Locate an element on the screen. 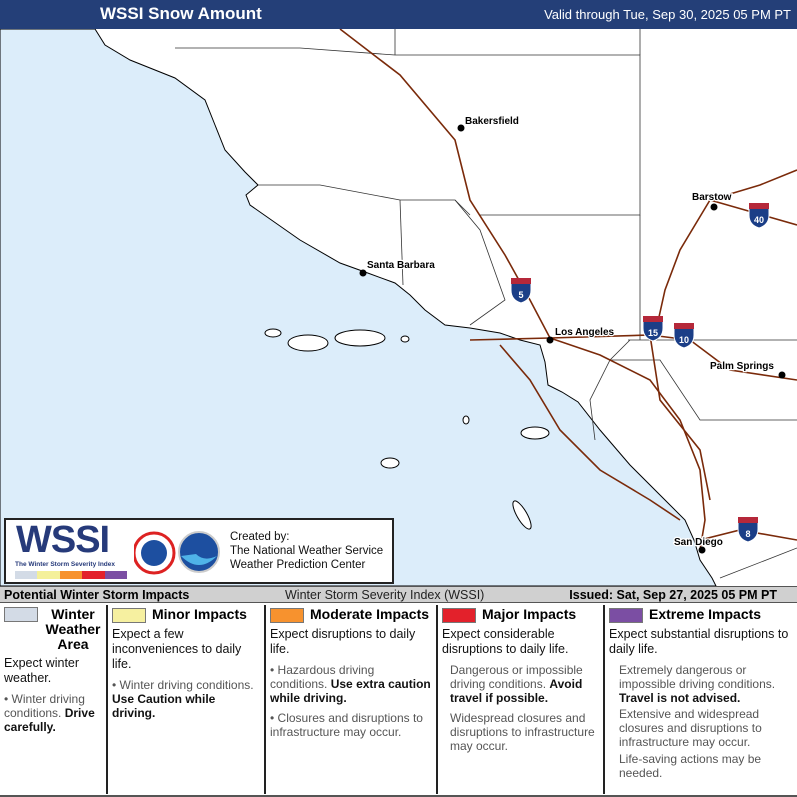  nws-noaa-logos-icon is located at coordinates (177, 553).